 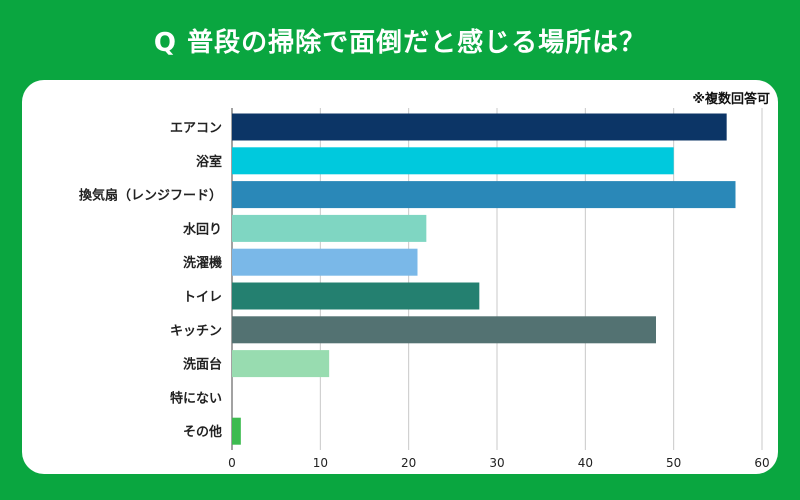 I want to click on category-label: キッチン, so click(x=196, y=331).